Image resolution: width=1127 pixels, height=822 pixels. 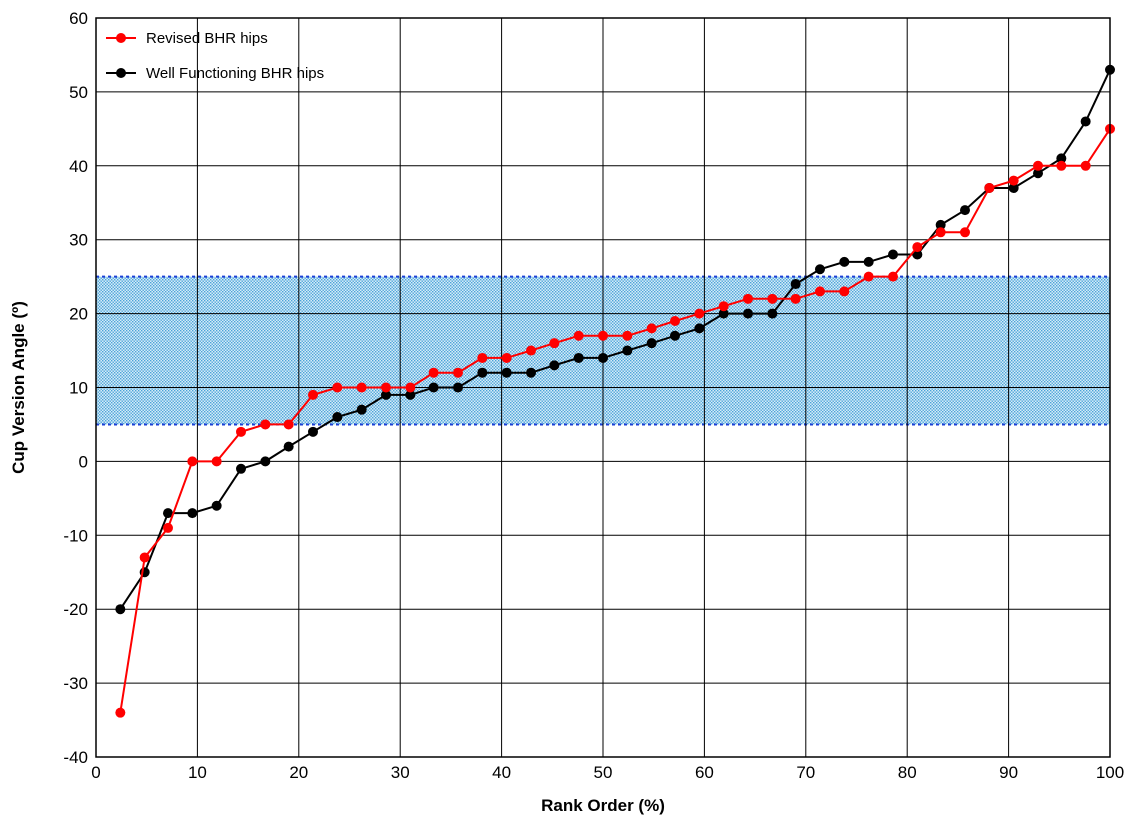 I want to click on x-tick-label: 80, so click(x=907, y=772).